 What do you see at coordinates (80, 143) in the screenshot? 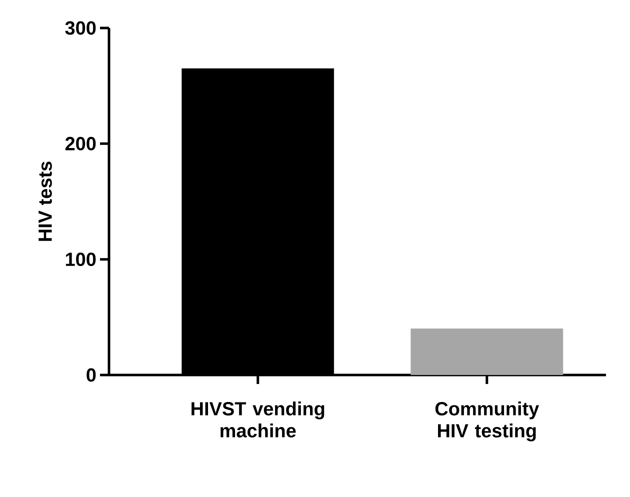
I see `y-tick-label: 200` at bounding box center [80, 143].